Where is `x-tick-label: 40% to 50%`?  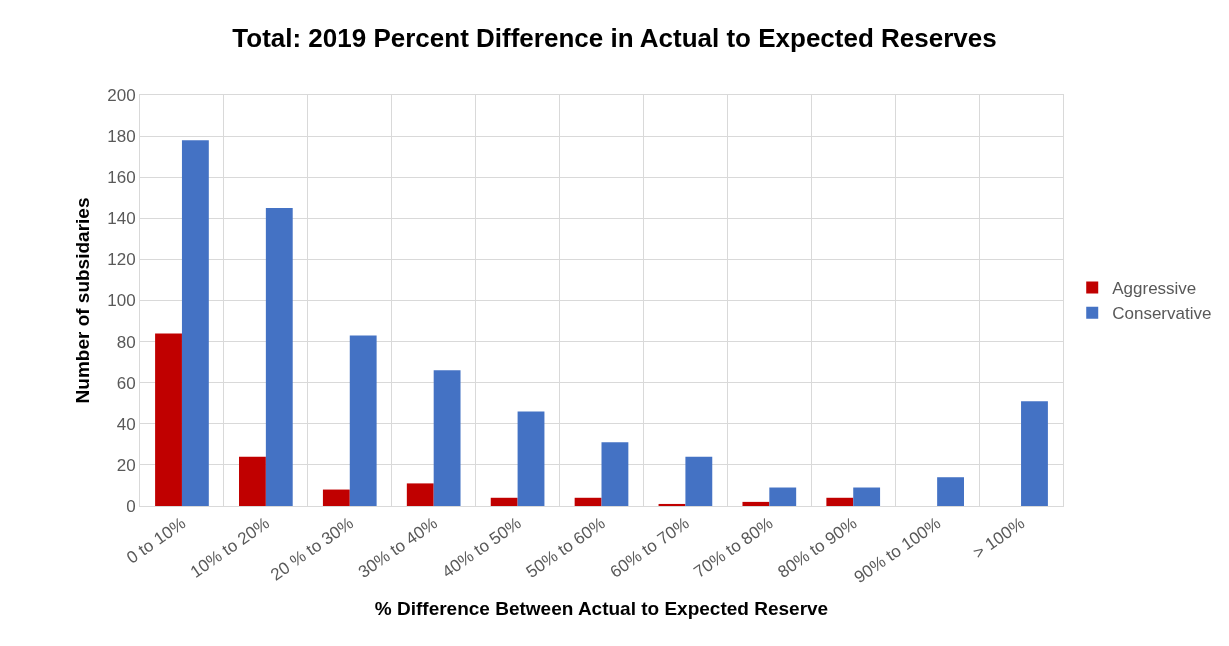
x-tick-label: 40% to 50% is located at coordinates (481, 547).